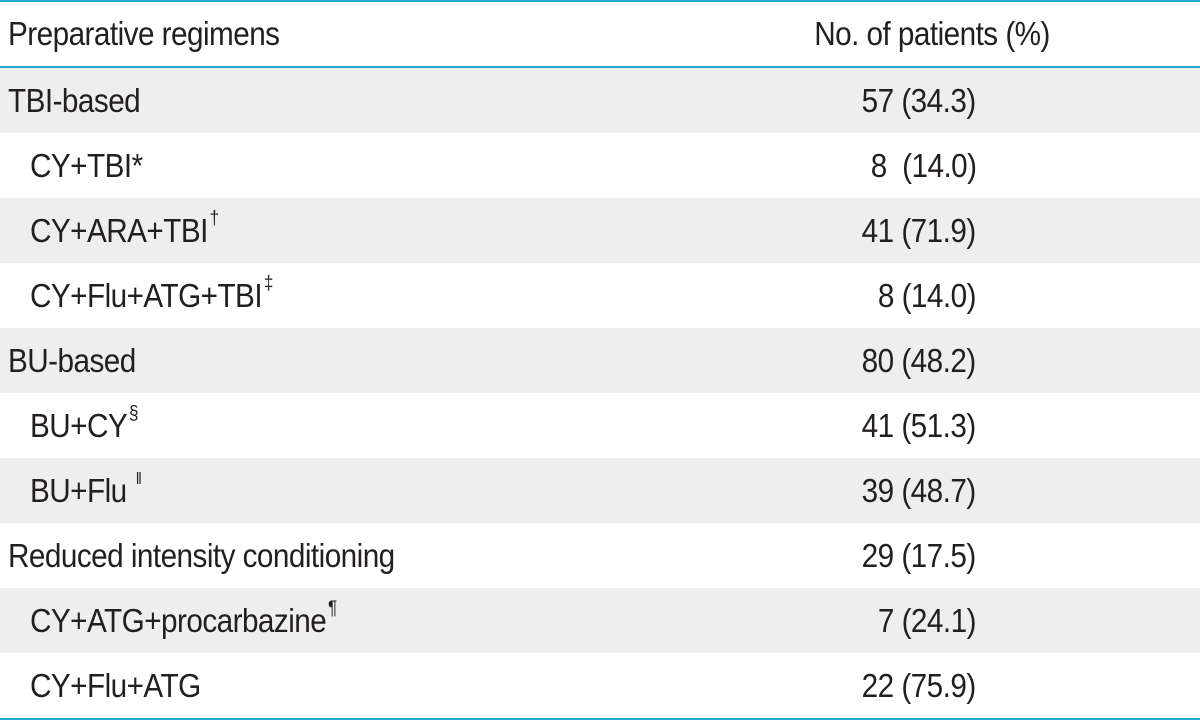 The height and width of the screenshot is (722, 1200). What do you see at coordinates (144, 33) in the screenshot?
I see `header-preparative-regimens: Preparative regimens` at bounding box center [144, 33].